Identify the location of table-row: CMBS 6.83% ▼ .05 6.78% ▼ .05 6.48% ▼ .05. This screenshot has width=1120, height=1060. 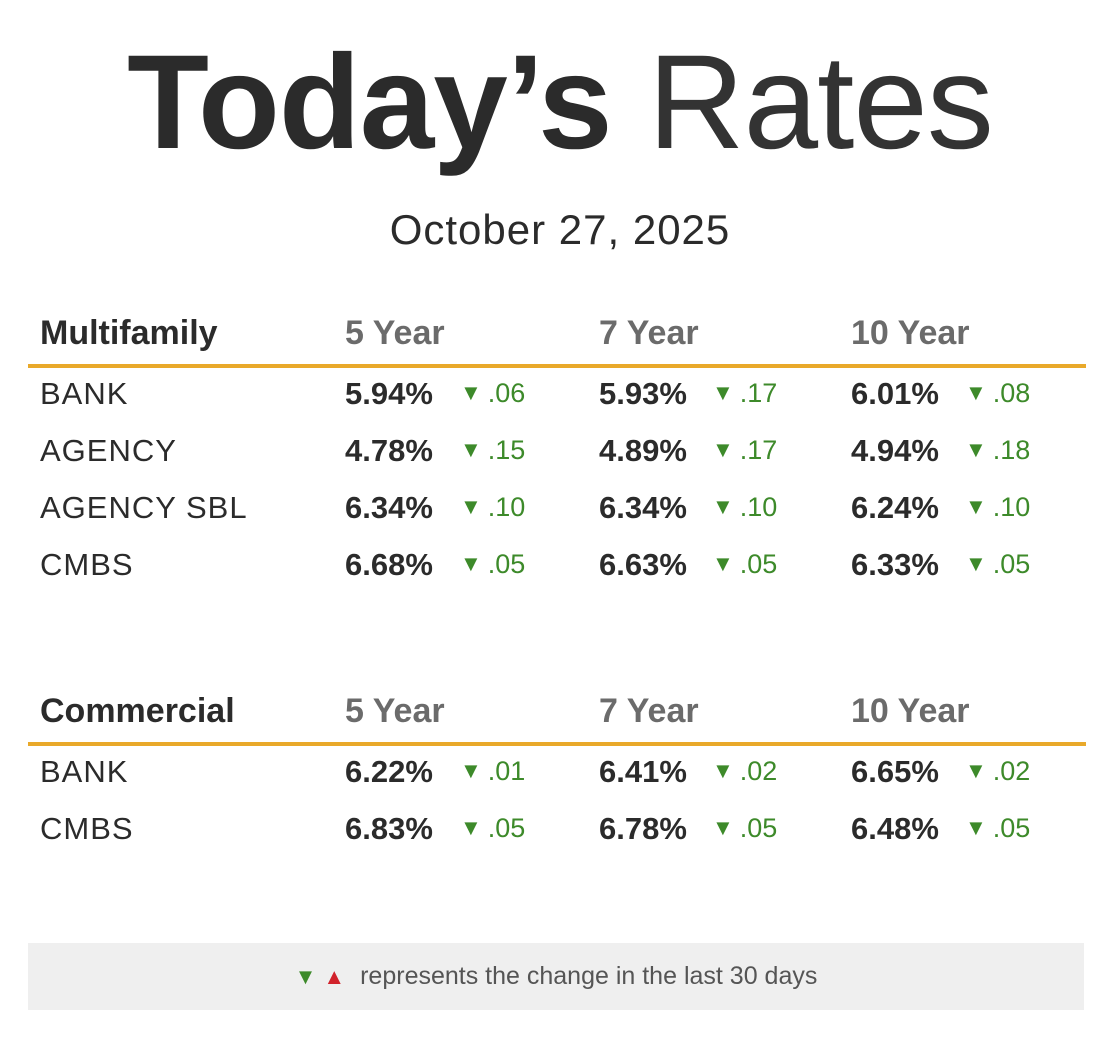
(557, 831).